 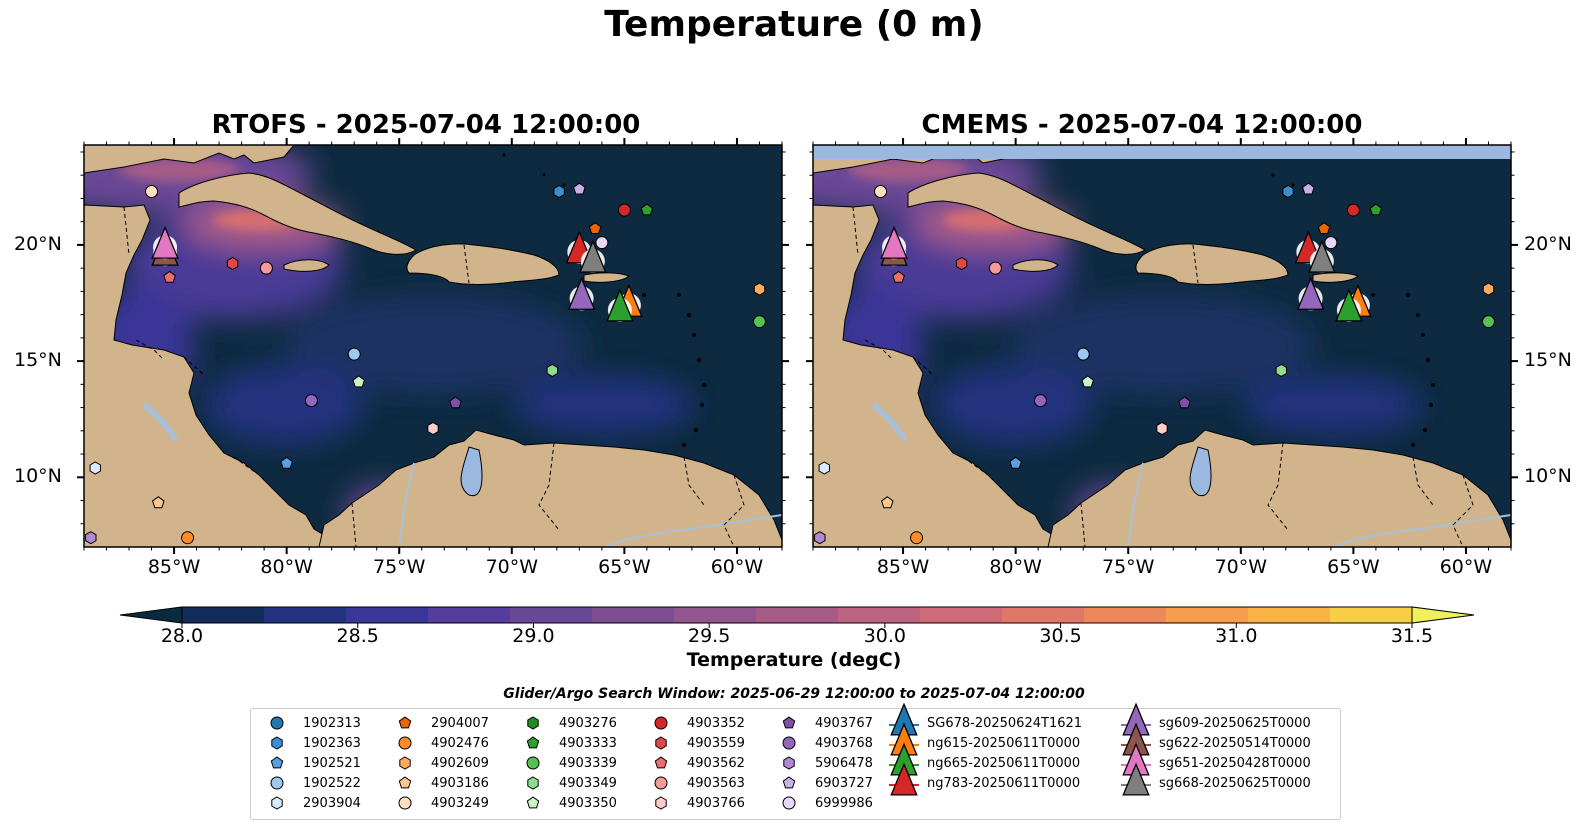 I want to click on legend-label: sg609-20250625T0000, so click(x=1235, y=723).